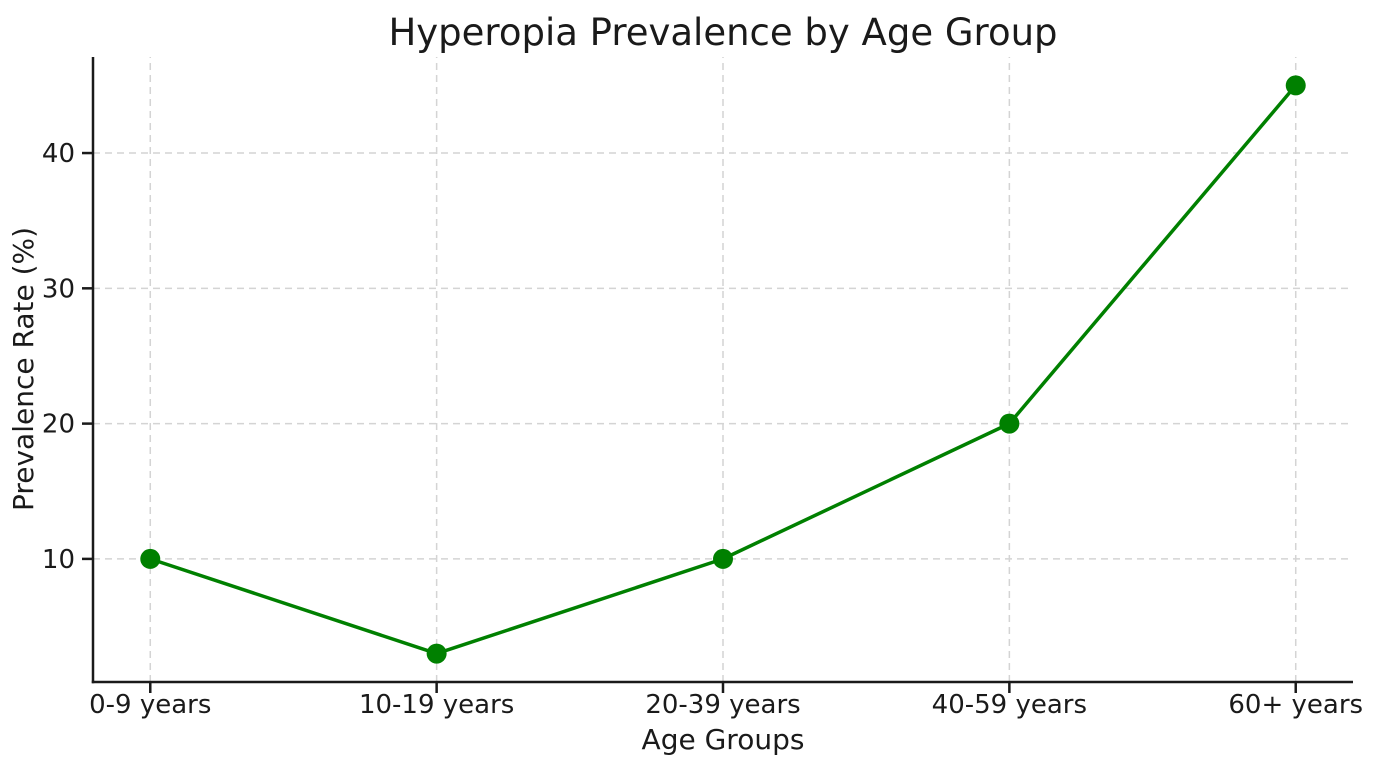  I want to click on x-tick-label: 10-19 years, so click(436, 705).